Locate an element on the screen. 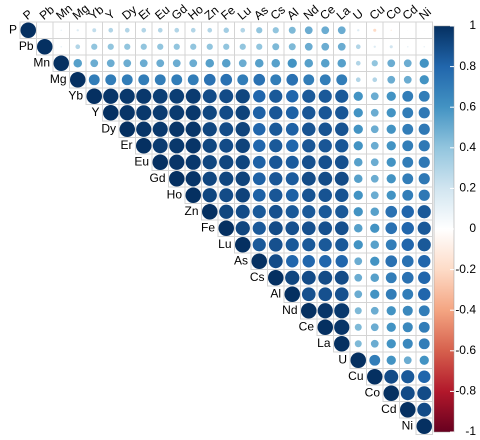  column-label: Al is located at coordinates (292, 14).